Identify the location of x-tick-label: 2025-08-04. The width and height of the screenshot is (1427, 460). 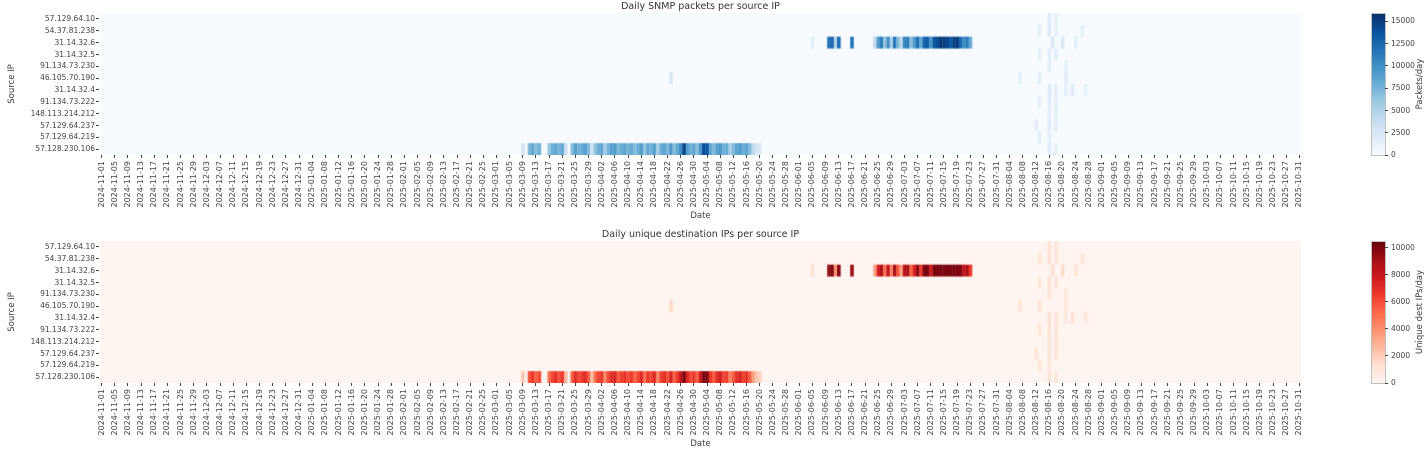
(1009, 412).